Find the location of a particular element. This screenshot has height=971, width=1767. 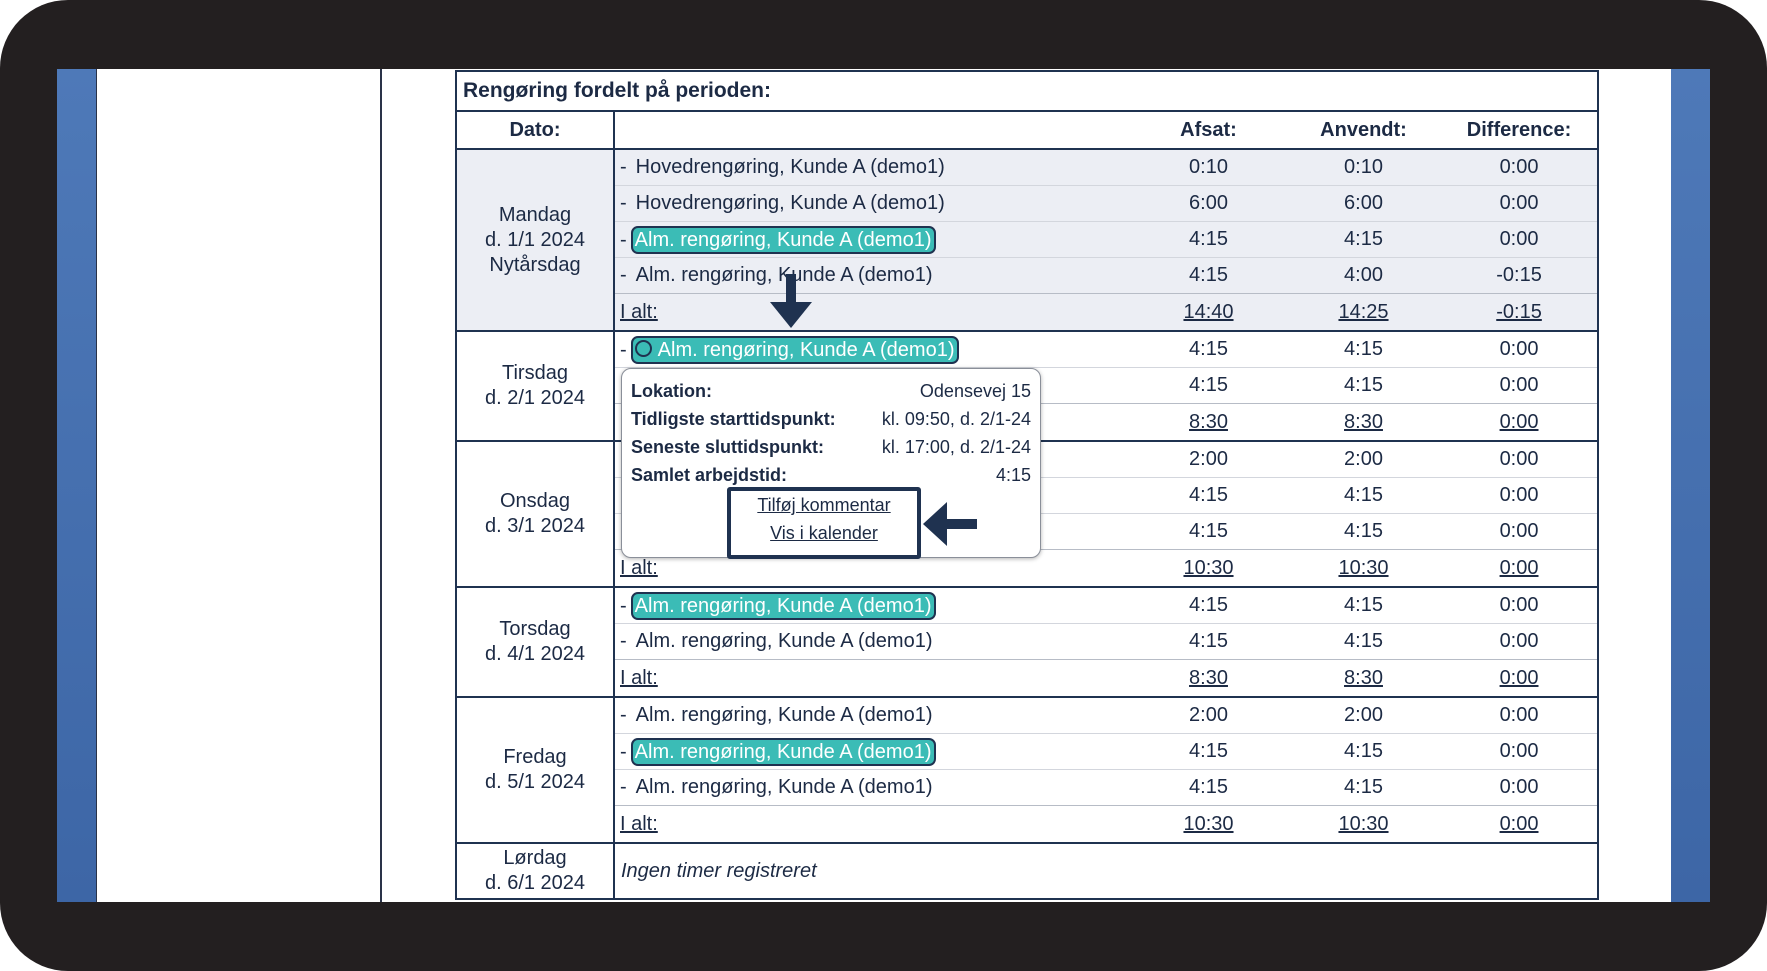

header: Dato: is located at coordinates (535, 130).